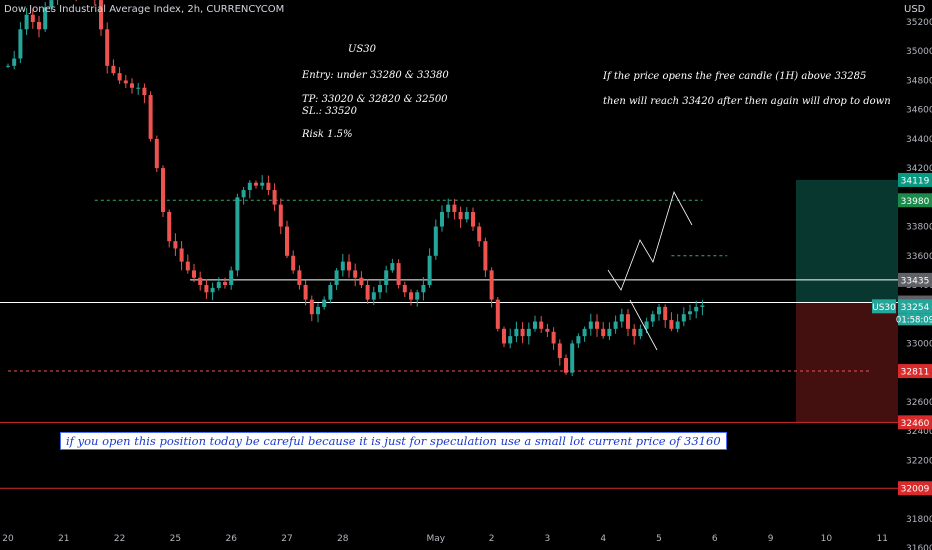  What do you see at coordinates (919, 111) in the screenshot?
I see `y-tick-label: 34600` at bounding box center [919, 111].